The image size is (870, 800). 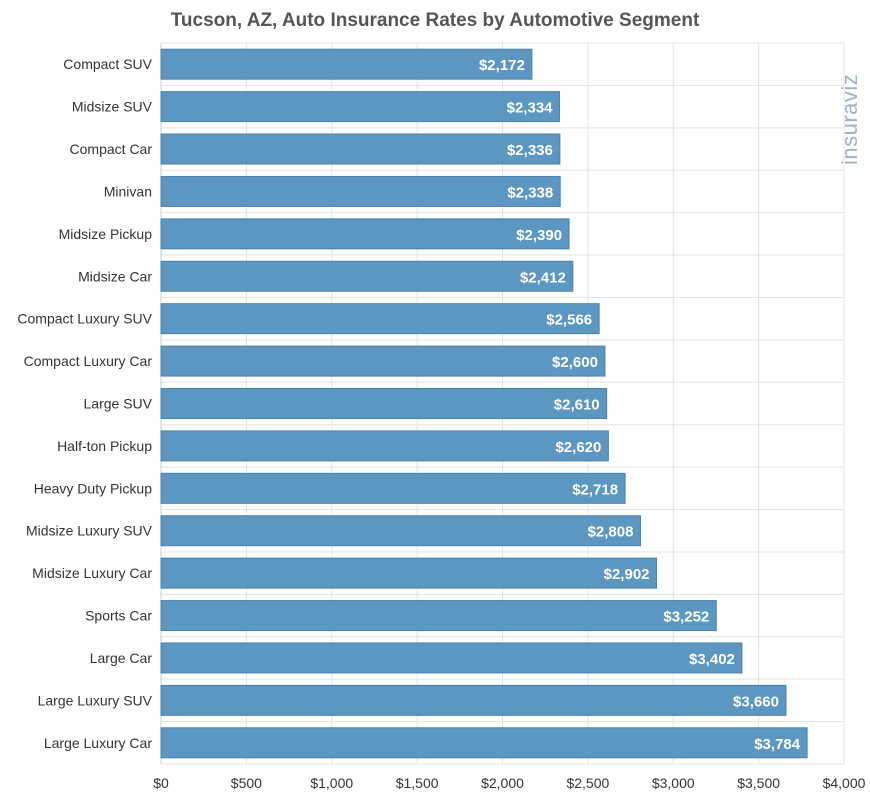 I want to click on category-label: Compact Luxury Car, so click(x=88, y=361).